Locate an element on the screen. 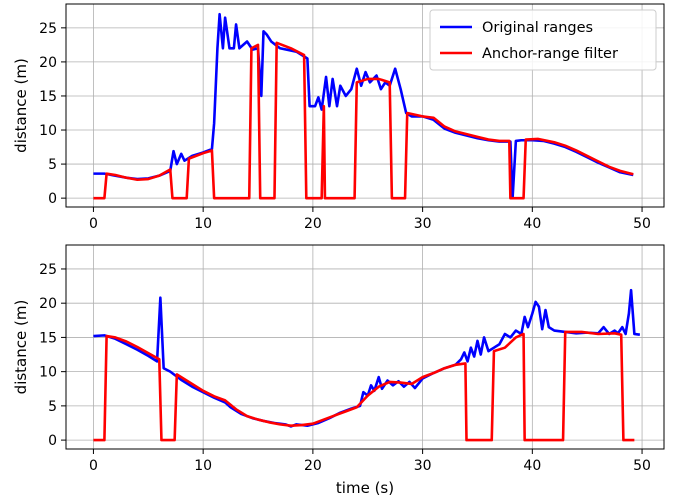 The width and height of the screenshot is (678, 499). legend-label: Anchor-range filter is located at coordinates (550, 54).